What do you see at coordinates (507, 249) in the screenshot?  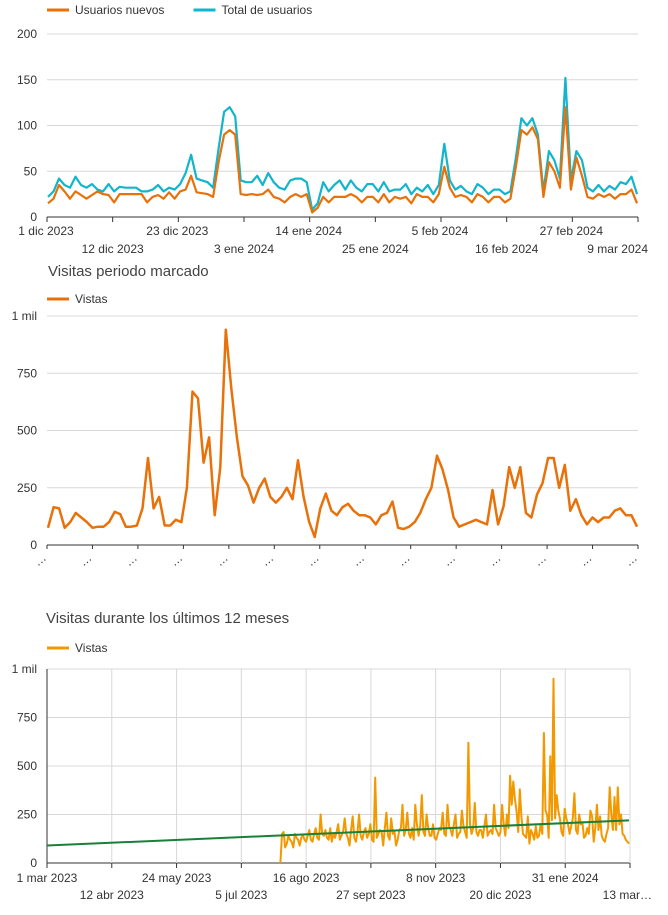 I see `x-tick-label: 16 feb 2024` at bounding box center [507, 249].